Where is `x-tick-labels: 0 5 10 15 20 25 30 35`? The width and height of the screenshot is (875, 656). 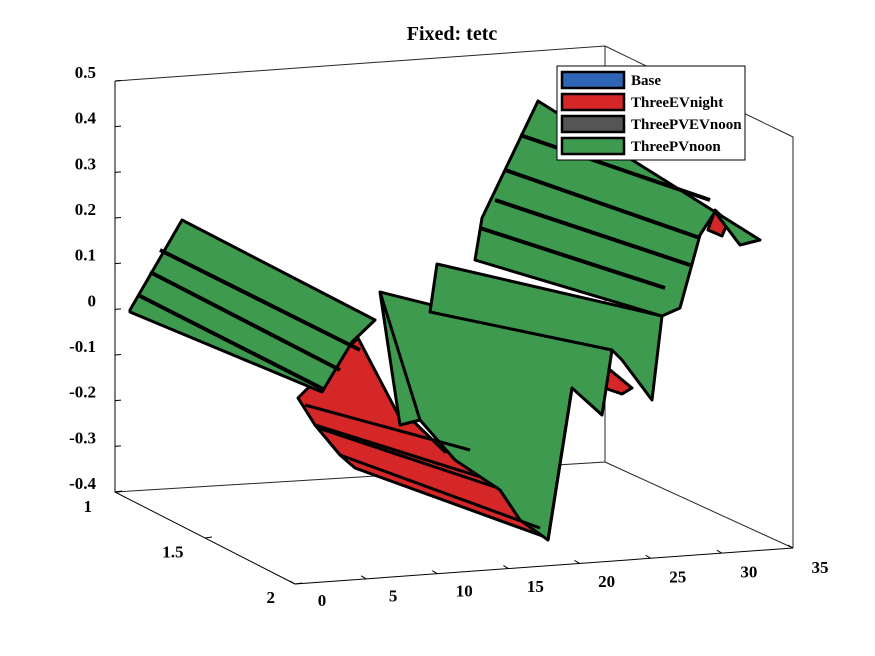 x-tick-labels: 0 5 10 15 20 25 30 35 is located at coordinates (559, 577).